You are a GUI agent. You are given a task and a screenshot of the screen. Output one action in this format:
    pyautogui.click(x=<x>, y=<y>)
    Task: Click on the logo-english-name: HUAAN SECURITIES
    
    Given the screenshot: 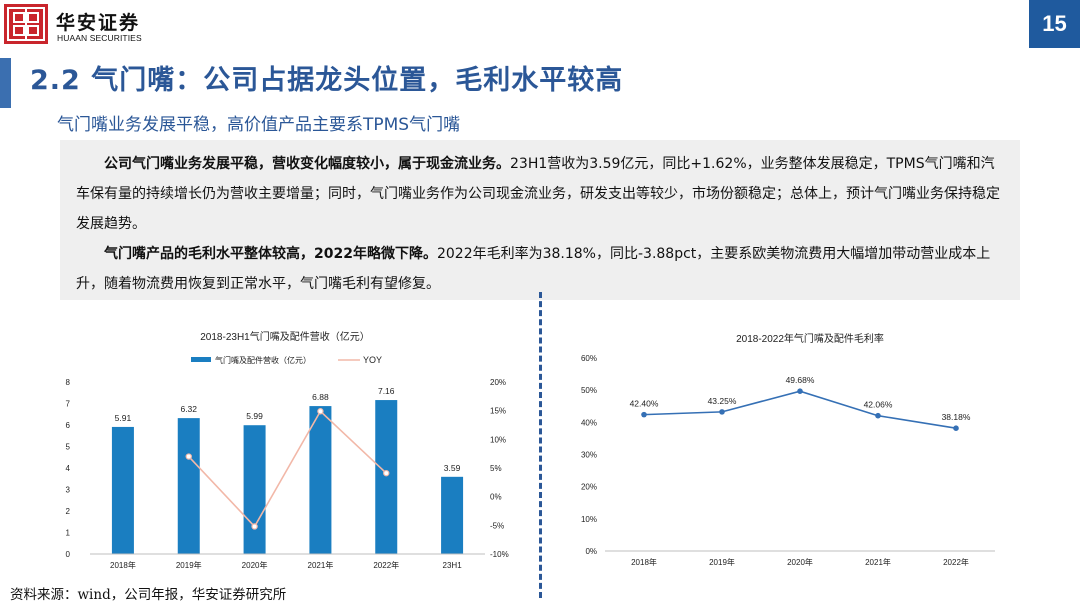 What is the action you would take?
    pyautogui.click(x=99, y=38)
    